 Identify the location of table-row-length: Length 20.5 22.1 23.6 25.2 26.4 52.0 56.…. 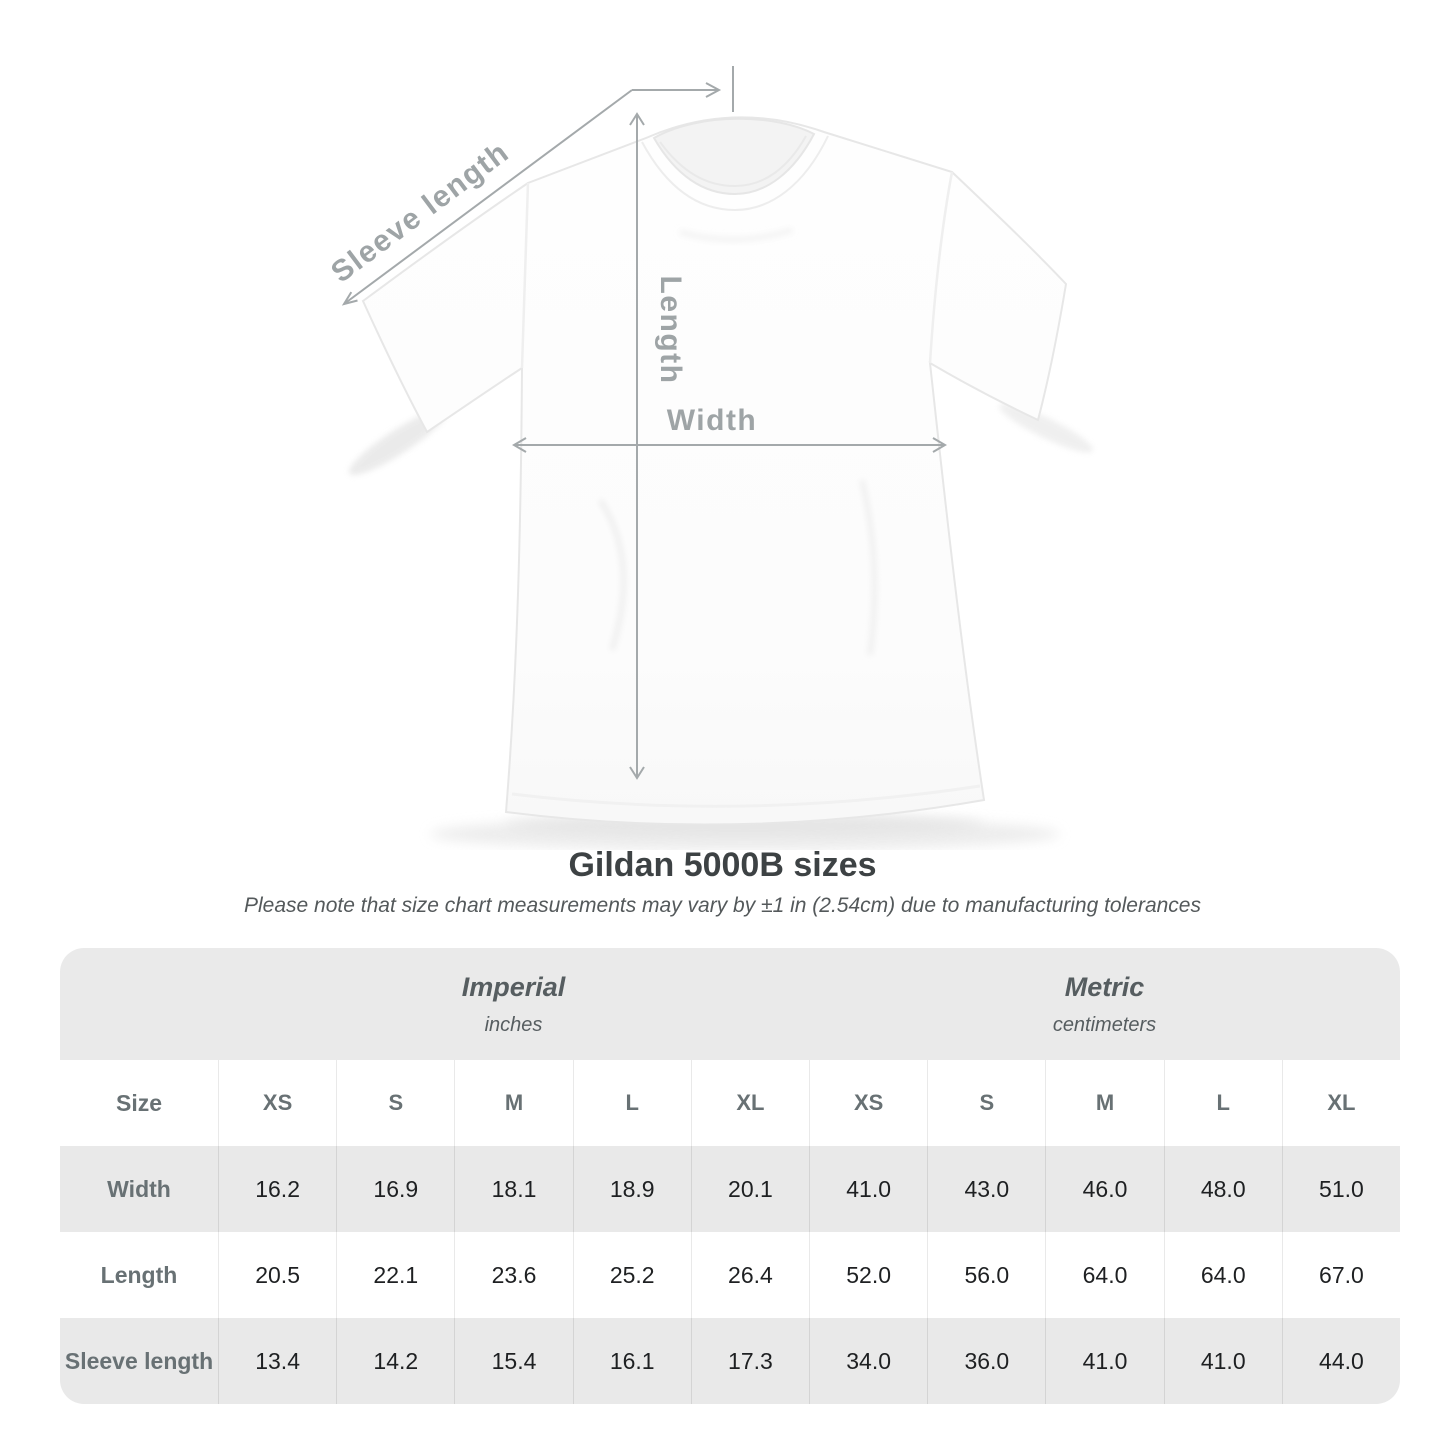
(730, 1275).